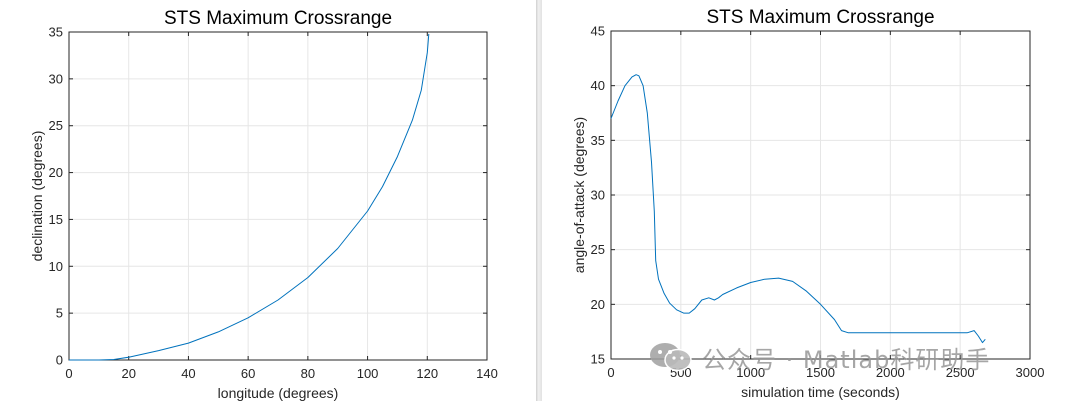  What do you see at coordinates (278, 393) in the screenshot?
I see `x-axis-label: longitude (degrees)` at bounding box center [278, 393].